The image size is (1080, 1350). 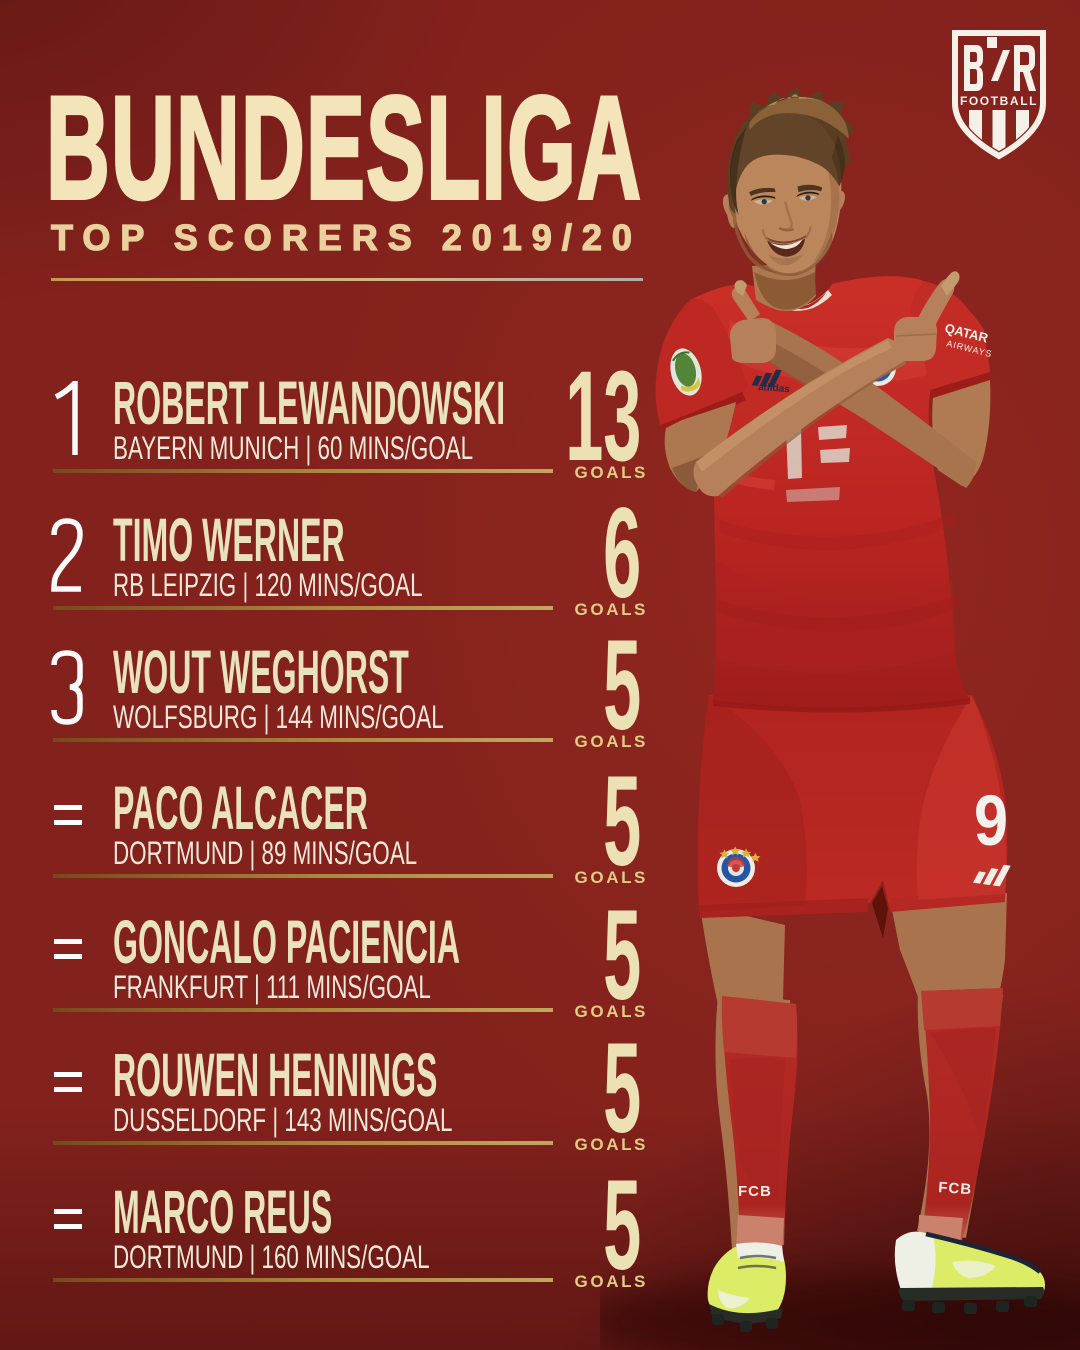 I want to click on svg-text: adidas, so click(x=774, y=388).